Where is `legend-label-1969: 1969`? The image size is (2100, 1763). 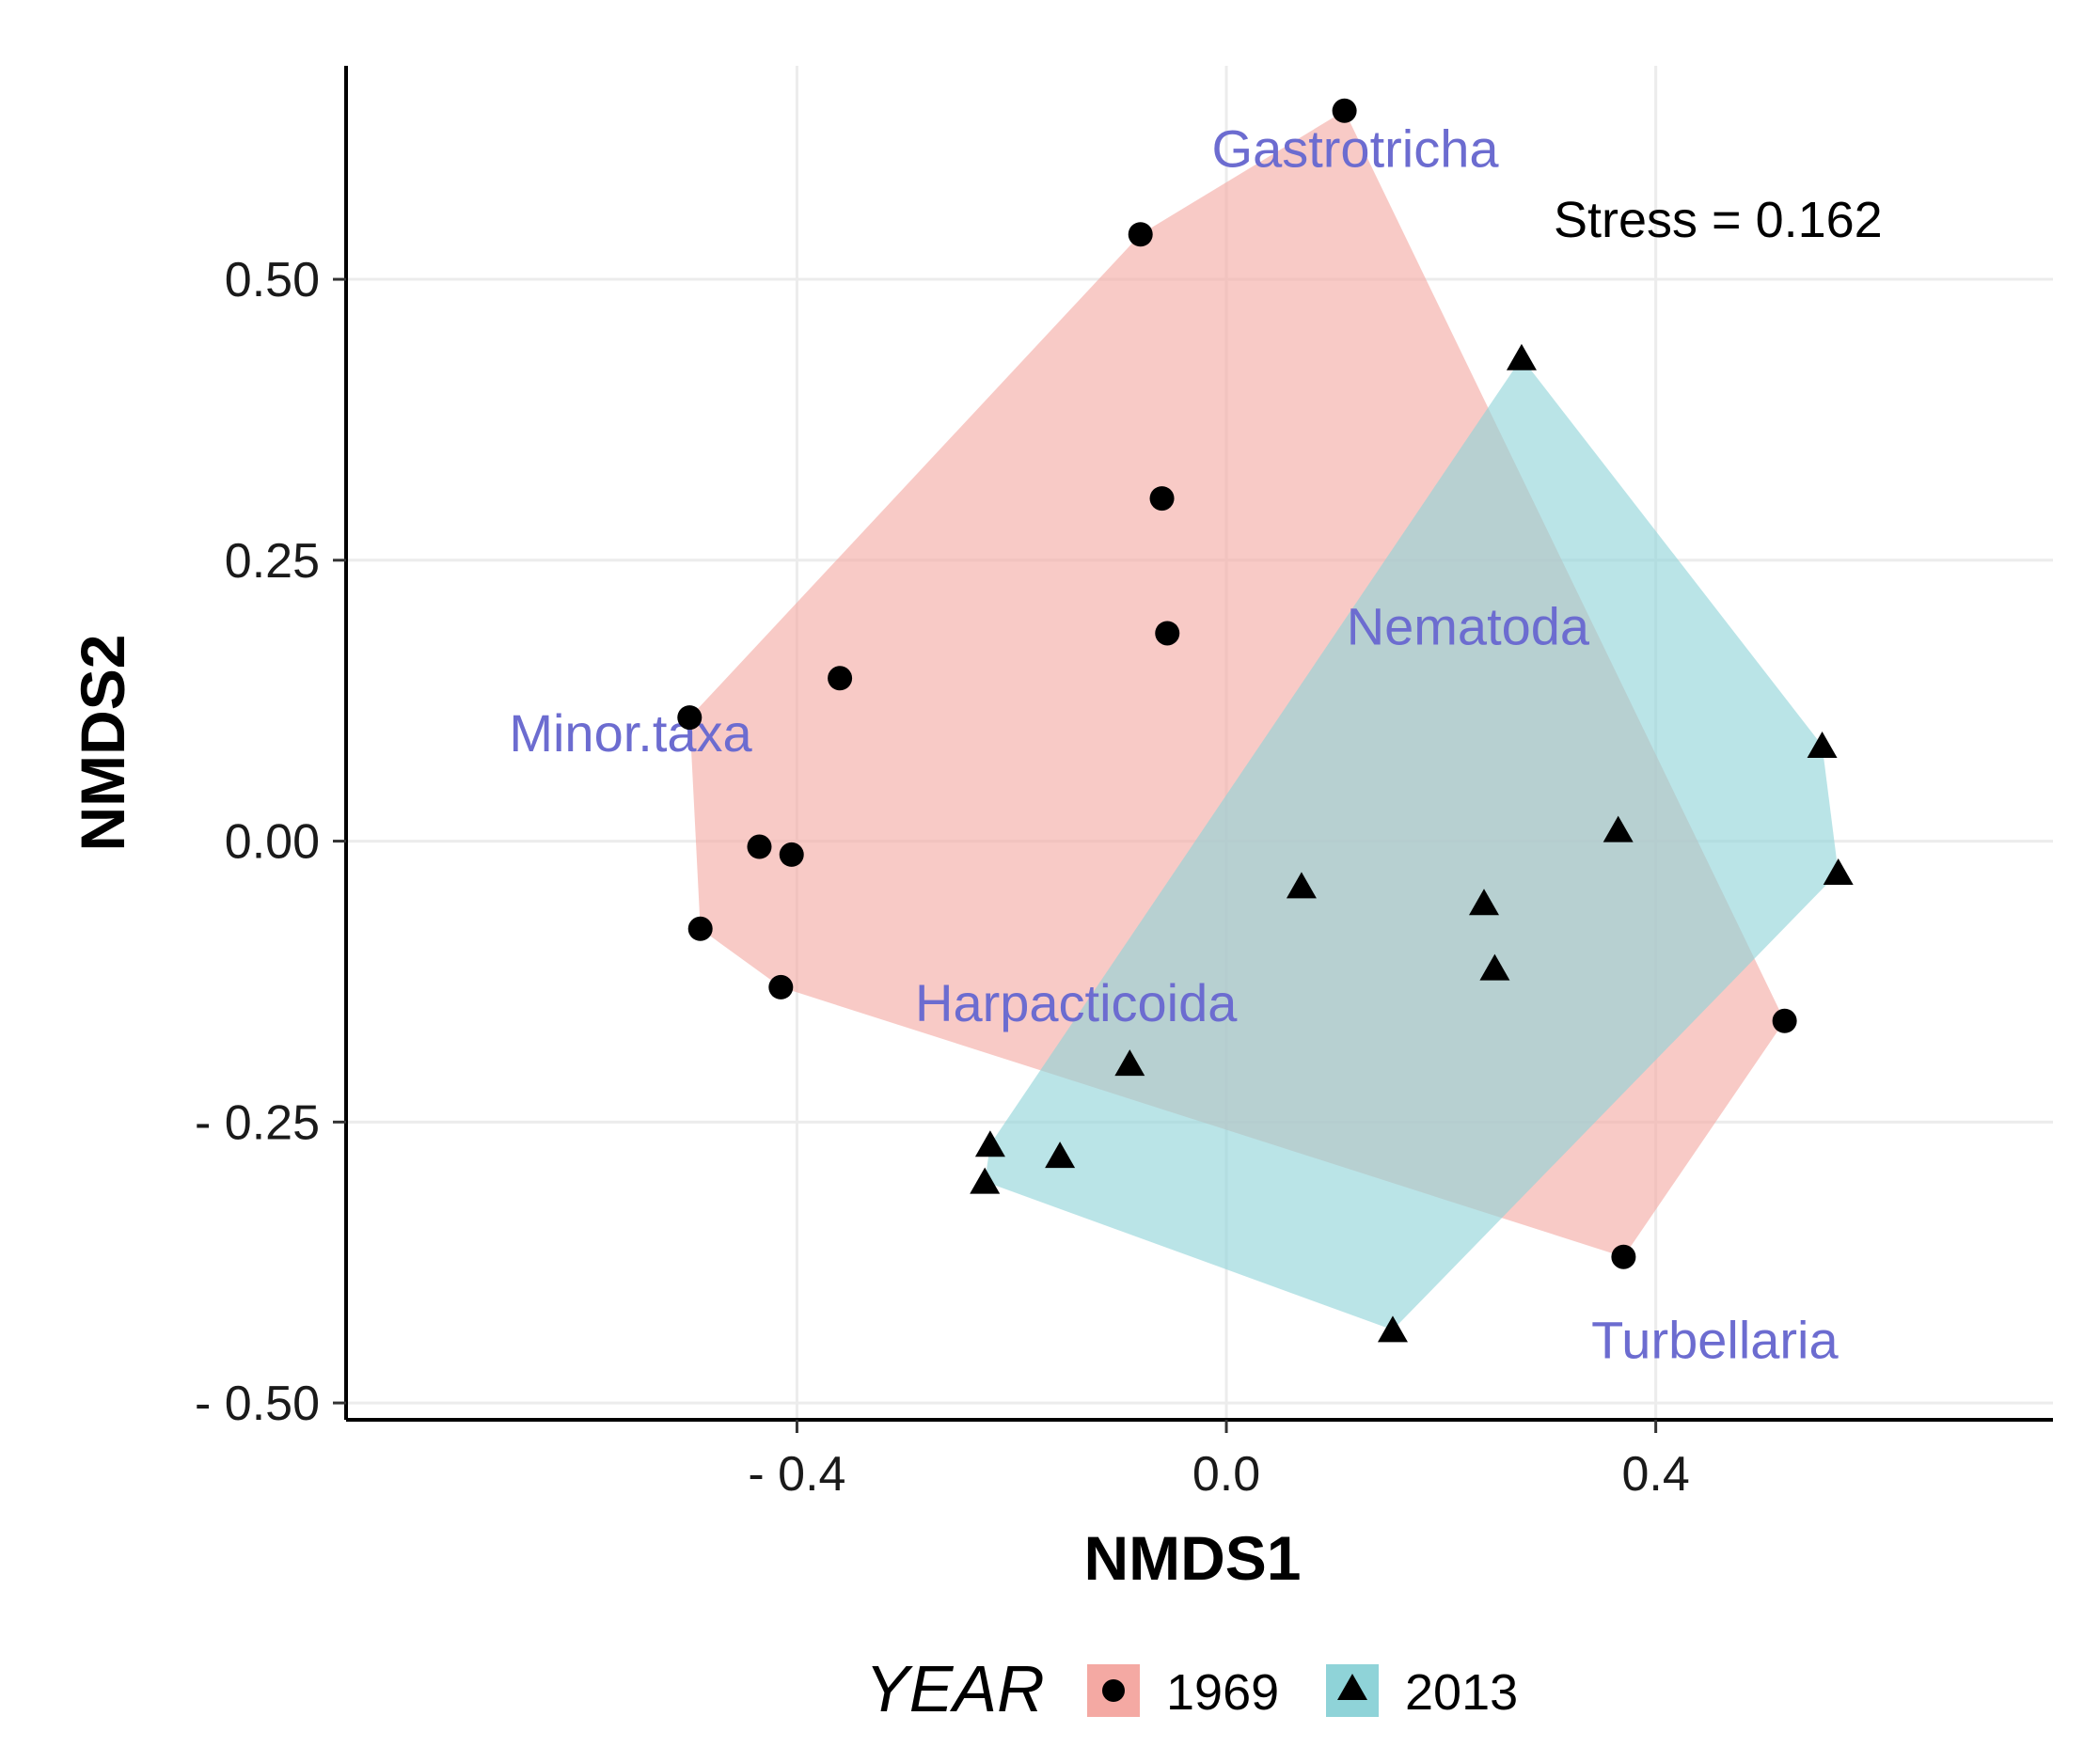 legend-label-1969: 1969 is located at coordinates (1222, 1693).